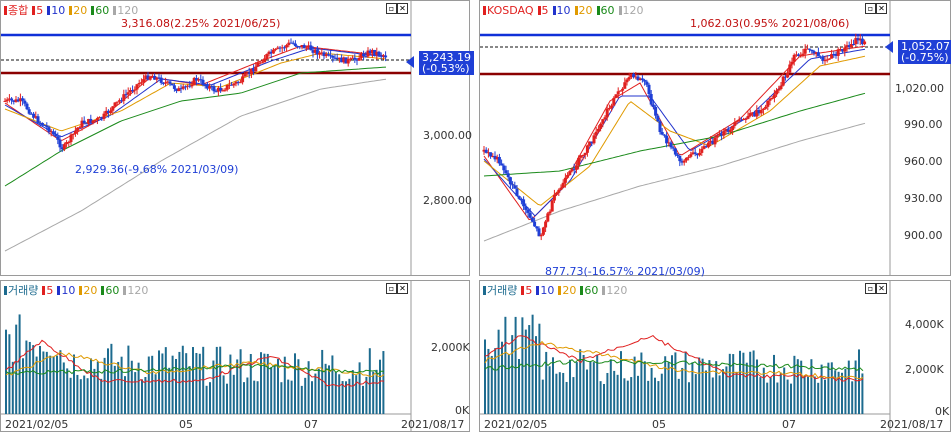 The width and height of the screenshot is (951, 433). What do you see at coordinates (47, 290) in the screenshot?
I see `legend-item-ma5: 5` at bounding box center [47, 290].